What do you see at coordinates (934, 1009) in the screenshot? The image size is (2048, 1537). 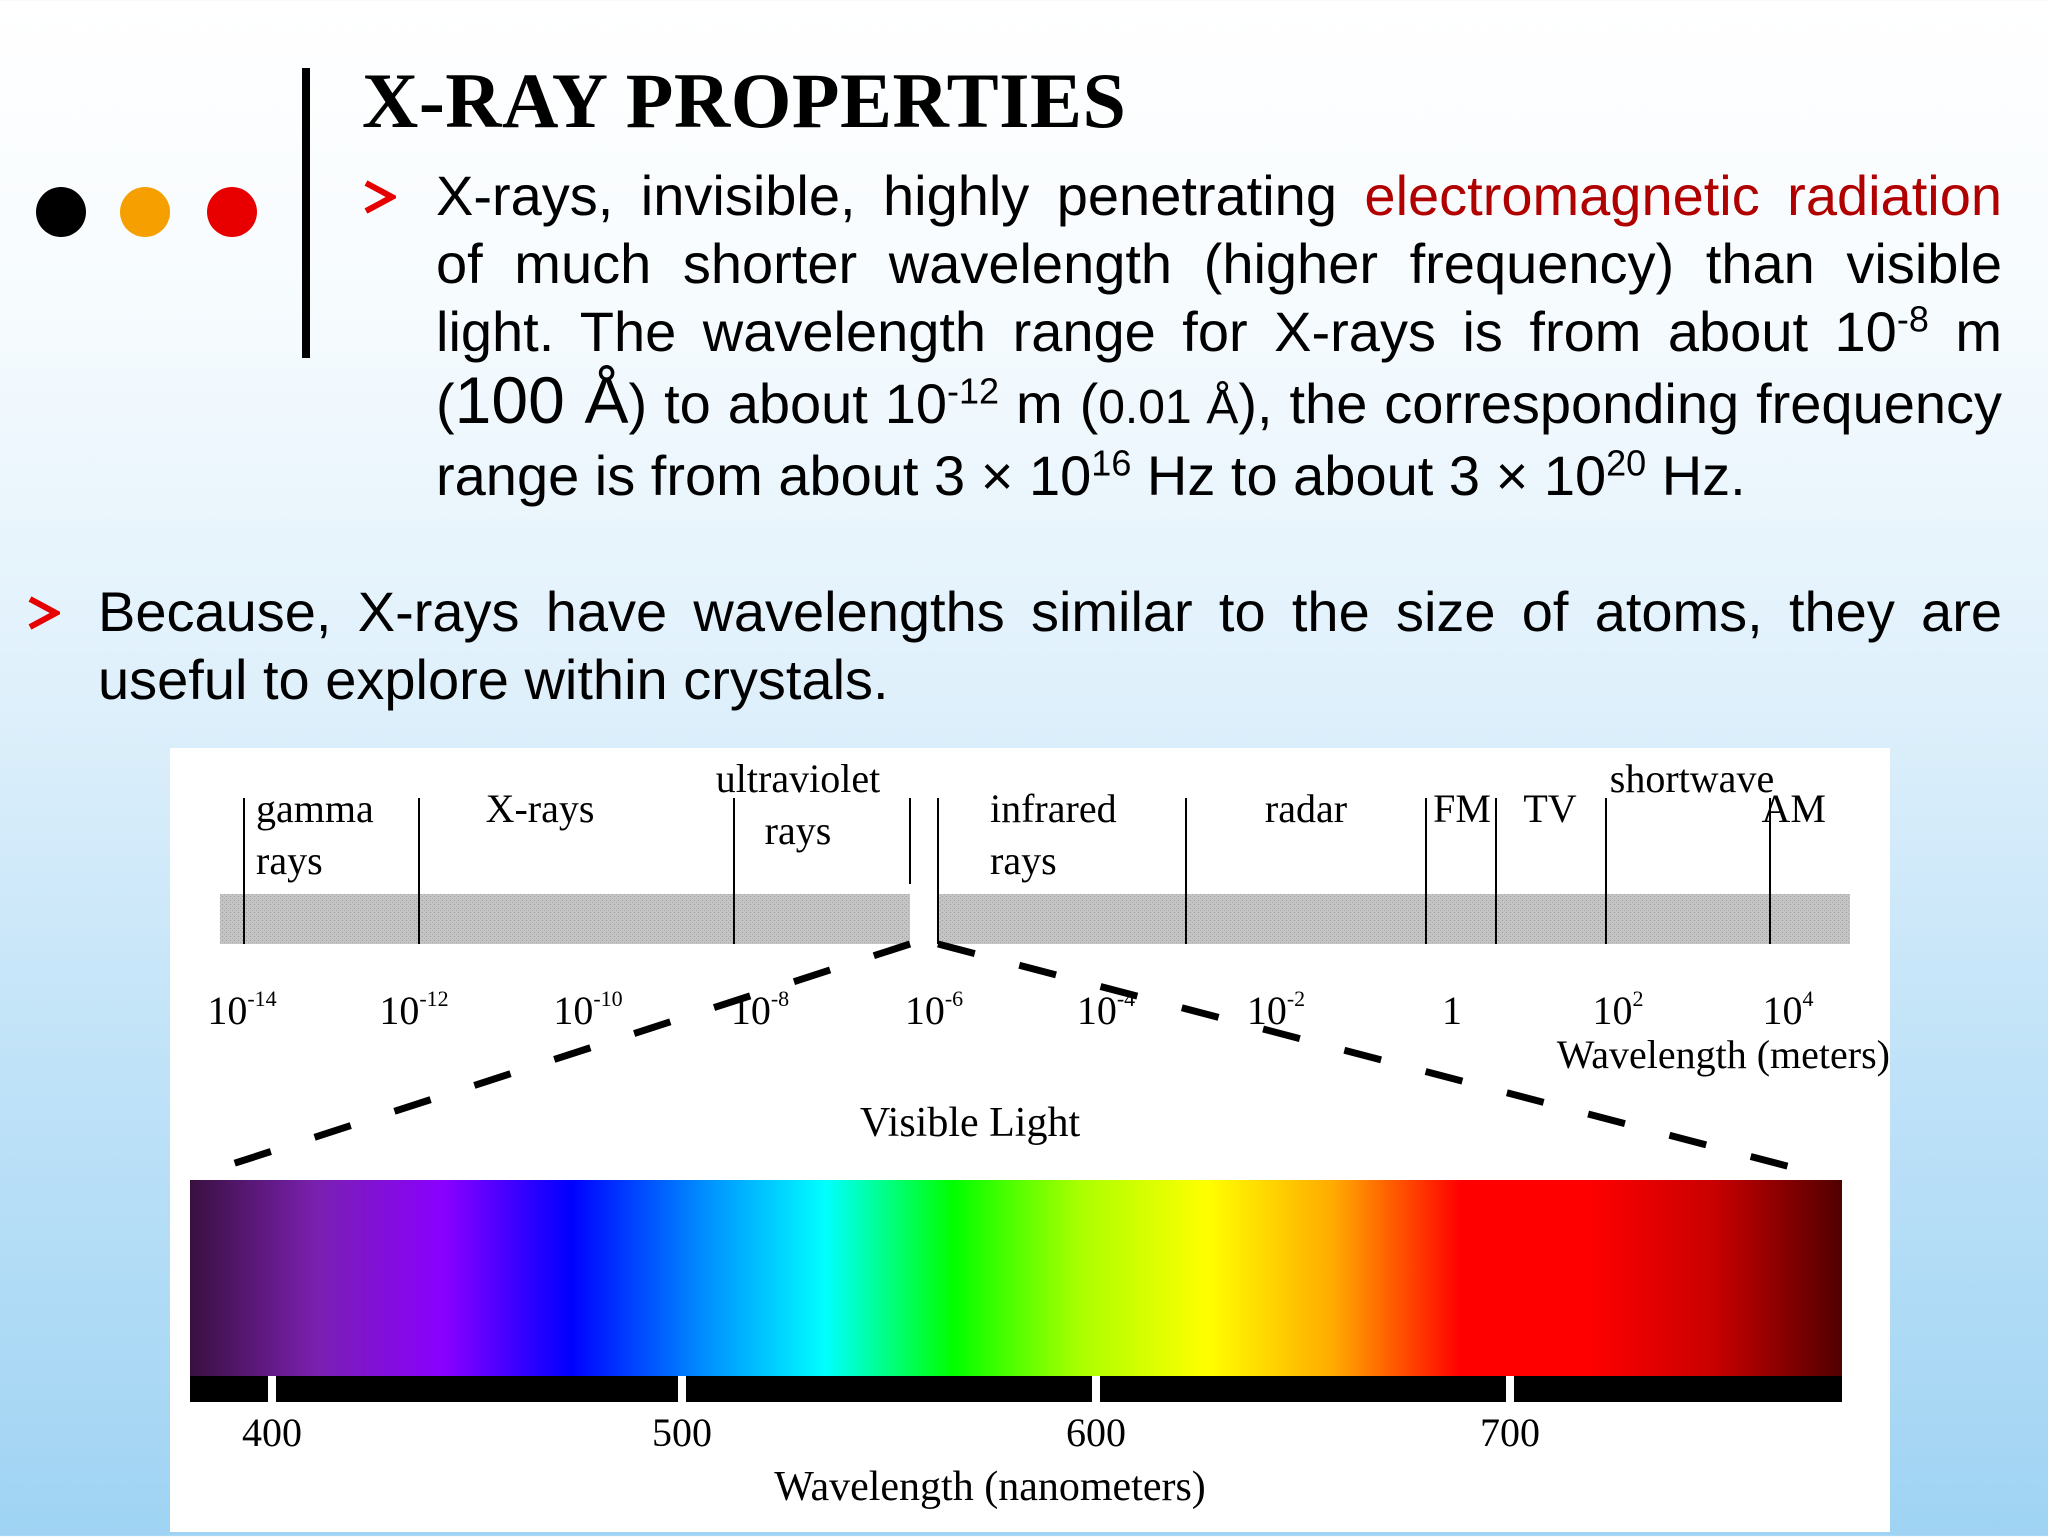 I see `tick-label: 10⁻⁶` at bounding box center [934, 1009].